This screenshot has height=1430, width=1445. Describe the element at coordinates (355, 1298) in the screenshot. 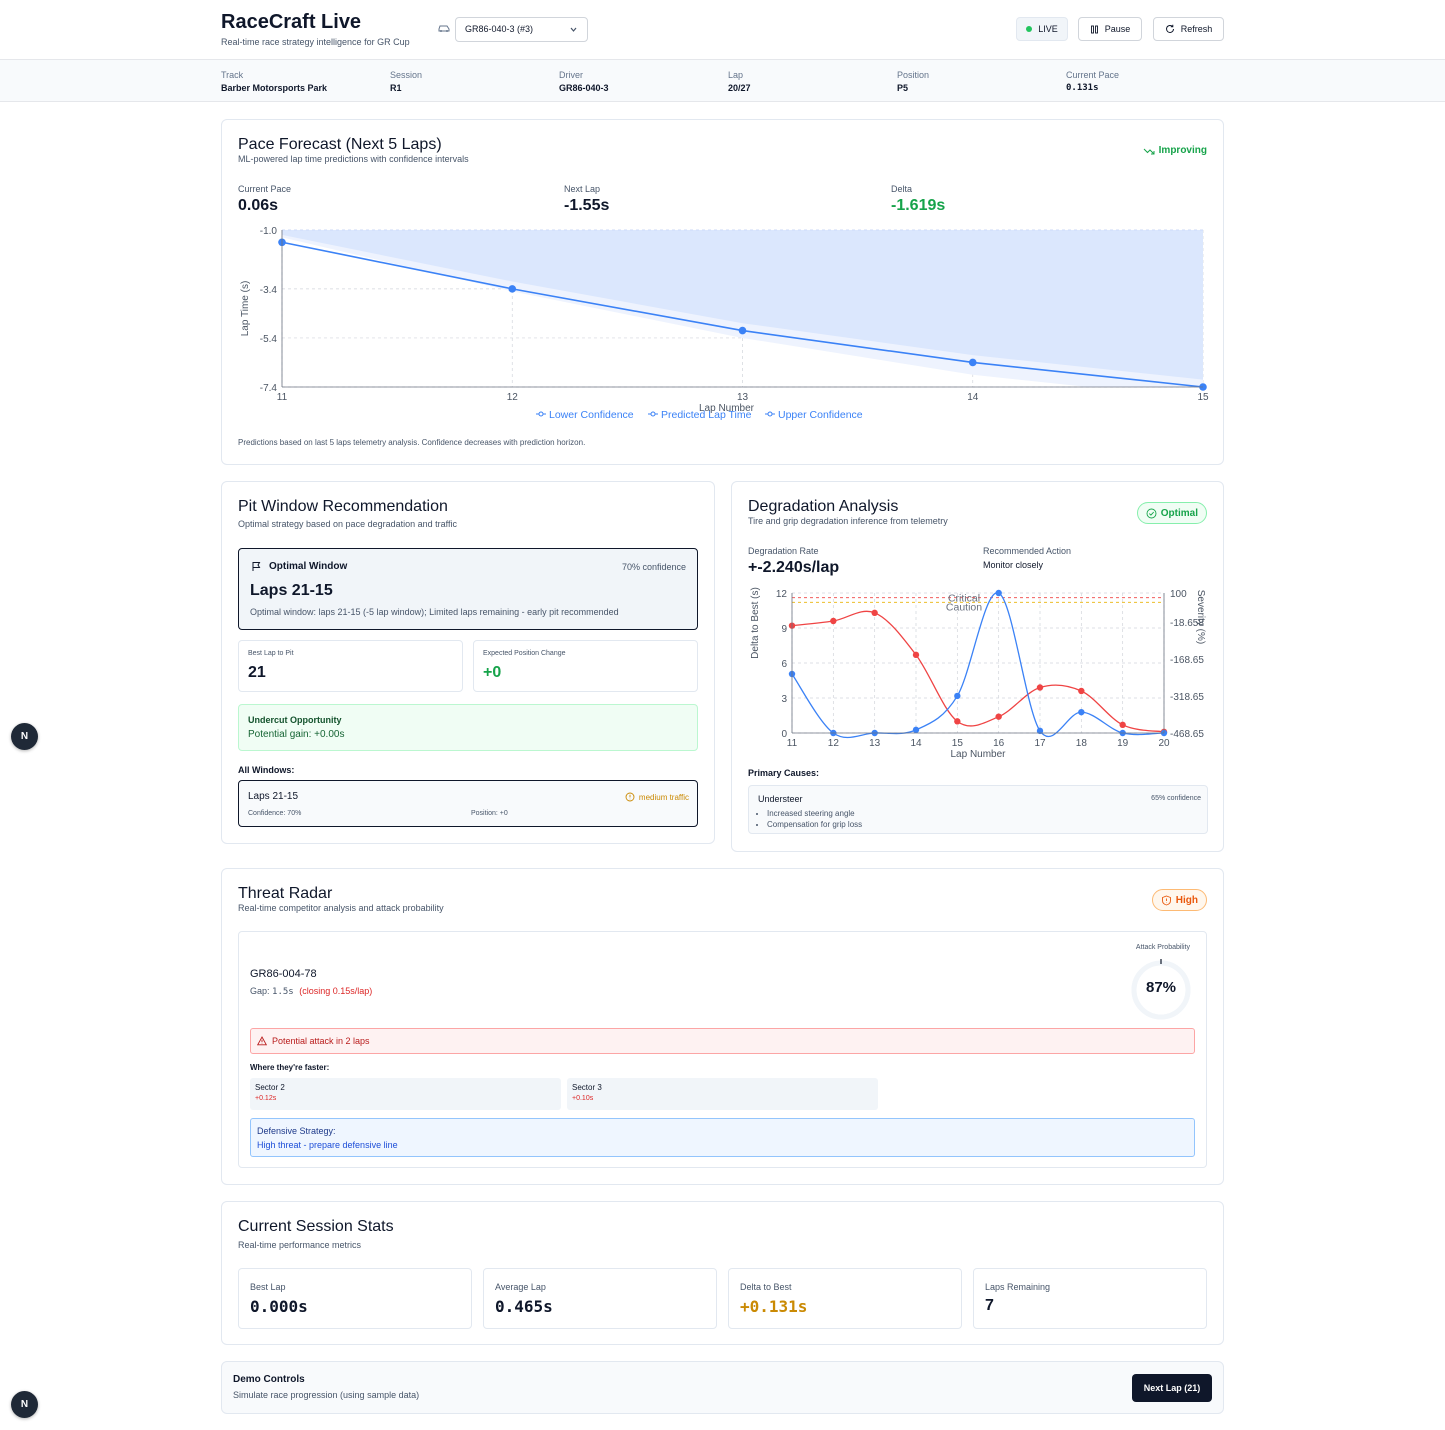

I see `stat-best-lap: Best Lap 0.000s` at that location.